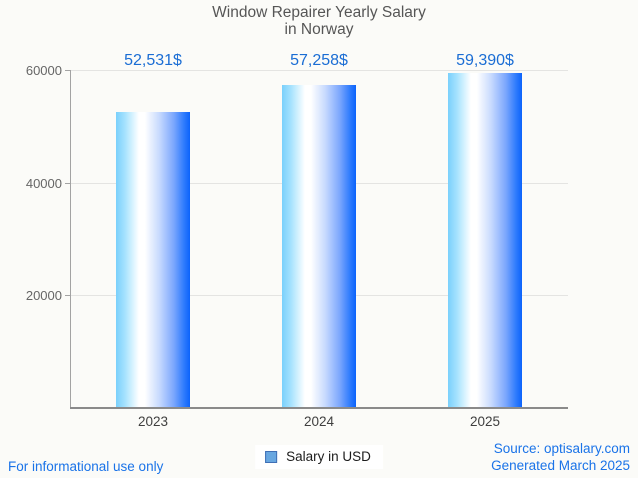 The image size is (638, 478). I want to click on bar-value-label-2023: 52,531$, so click(153, 60).